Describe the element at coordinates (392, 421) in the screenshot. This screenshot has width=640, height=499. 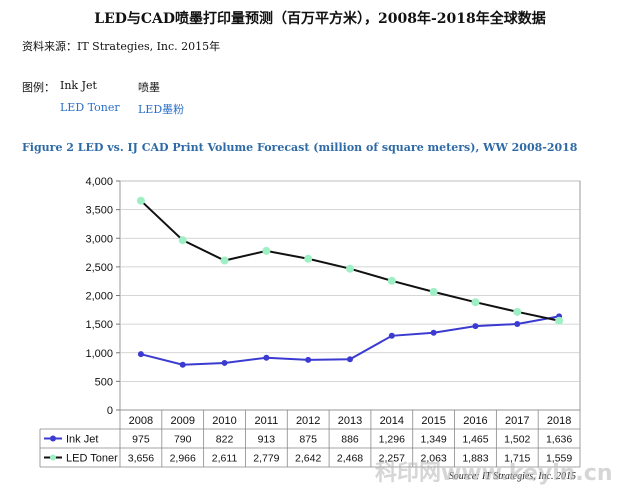
I see `x-category-label: 2014` at that location.